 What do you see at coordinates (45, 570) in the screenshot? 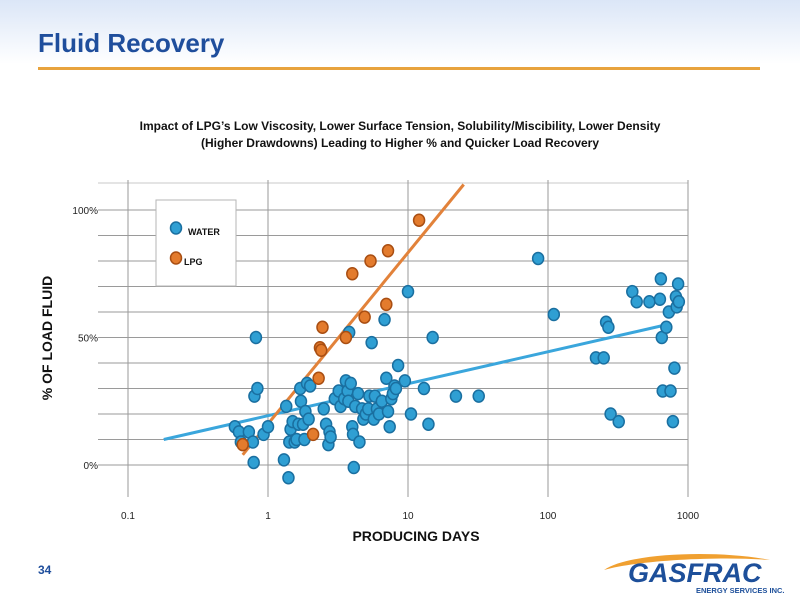
I see `page-number: 34` at bounding box center [45, 570].